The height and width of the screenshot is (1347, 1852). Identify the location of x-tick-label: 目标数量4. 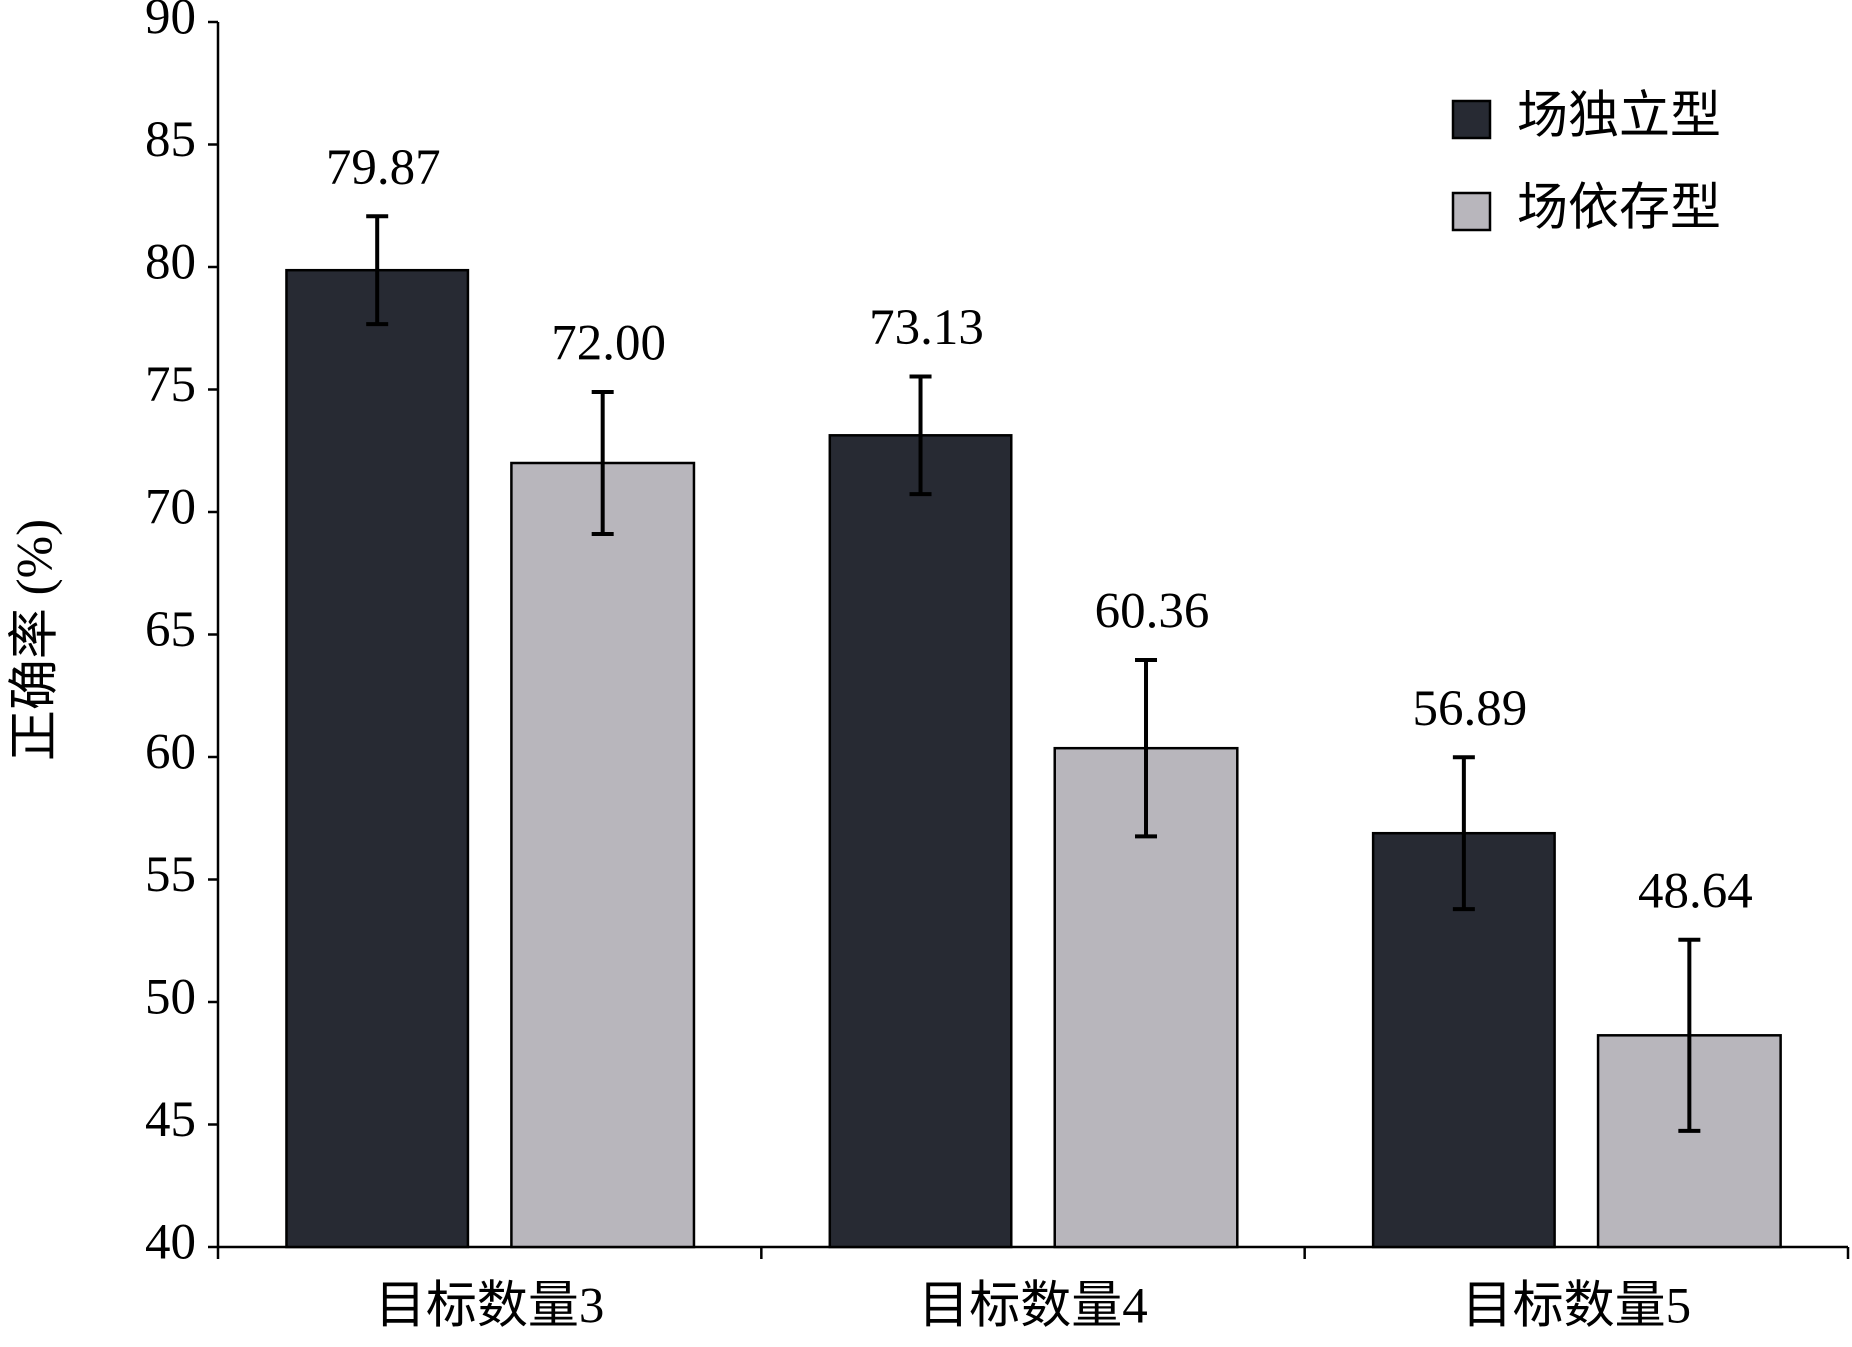
(1033, 1307).